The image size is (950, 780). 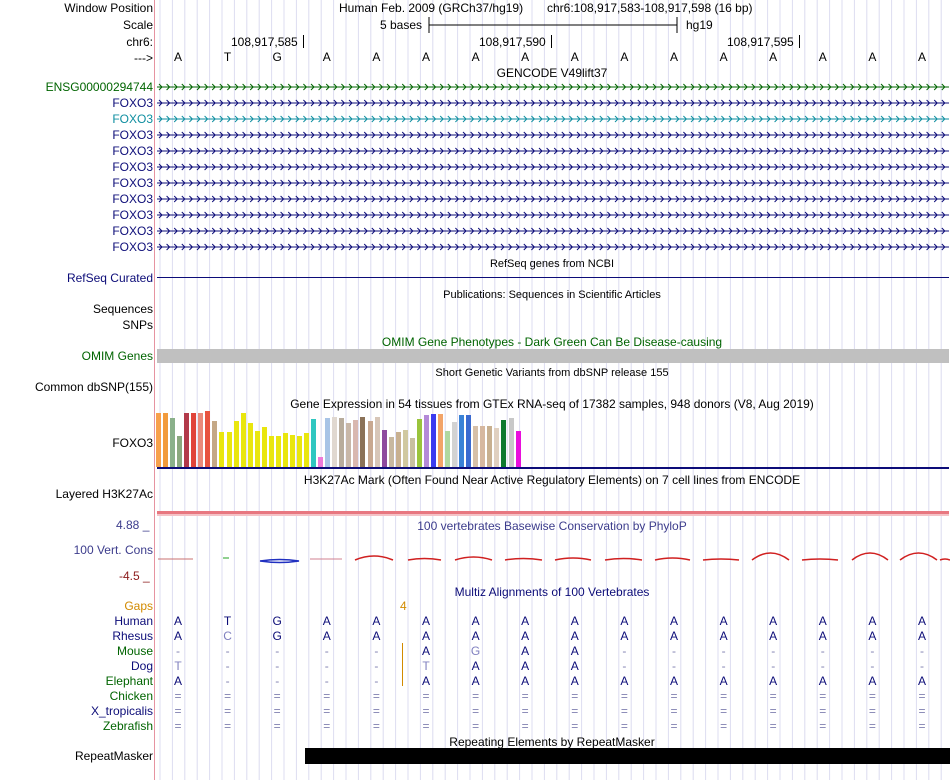 I want to click on position-text: chr6:108,917,583-108,917,598 (16 bp), so click(x=650, y=8).